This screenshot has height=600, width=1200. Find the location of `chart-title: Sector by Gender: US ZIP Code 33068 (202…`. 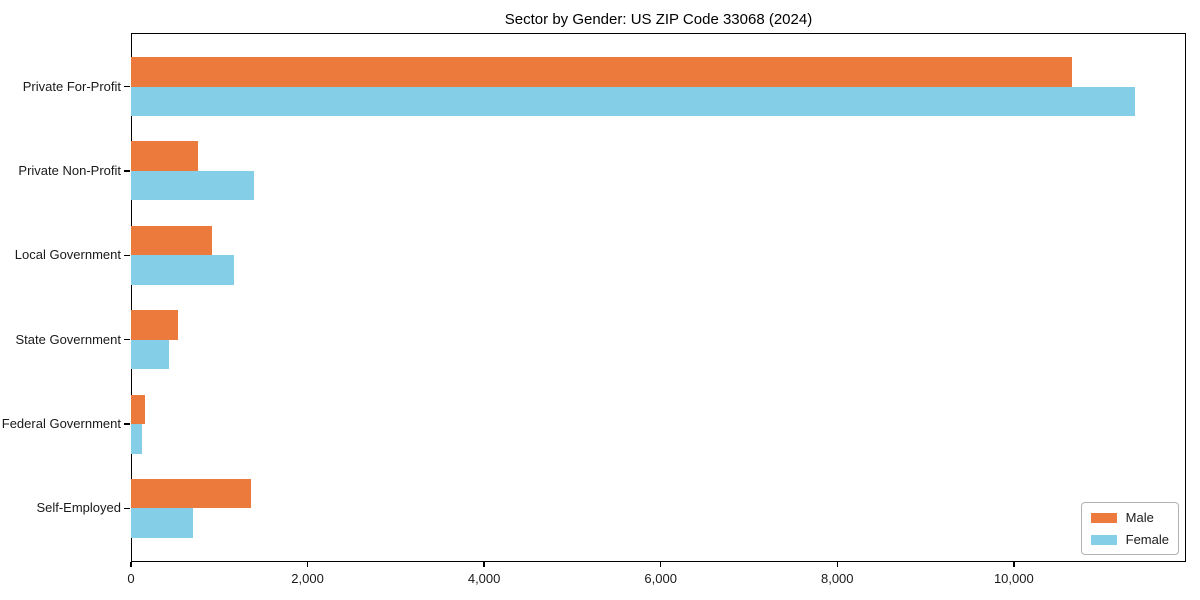

chart-title: Sector by Gender: US ZIP Code 33068 (202… is located at coordinates (658, 19).